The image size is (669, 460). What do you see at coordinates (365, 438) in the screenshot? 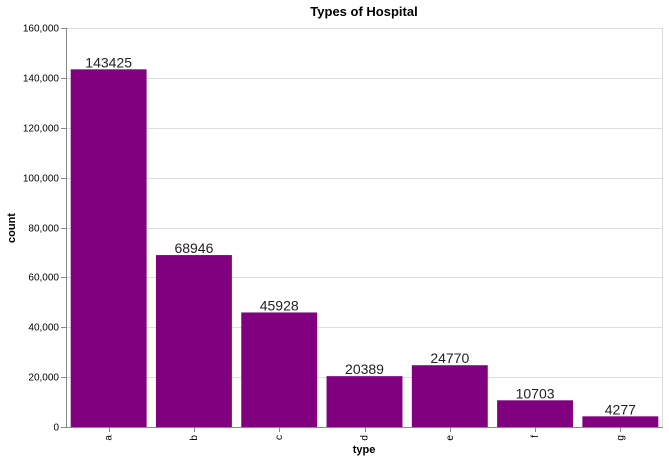
I see `x-tick-label-d: d` at bounding box center [365, 438].